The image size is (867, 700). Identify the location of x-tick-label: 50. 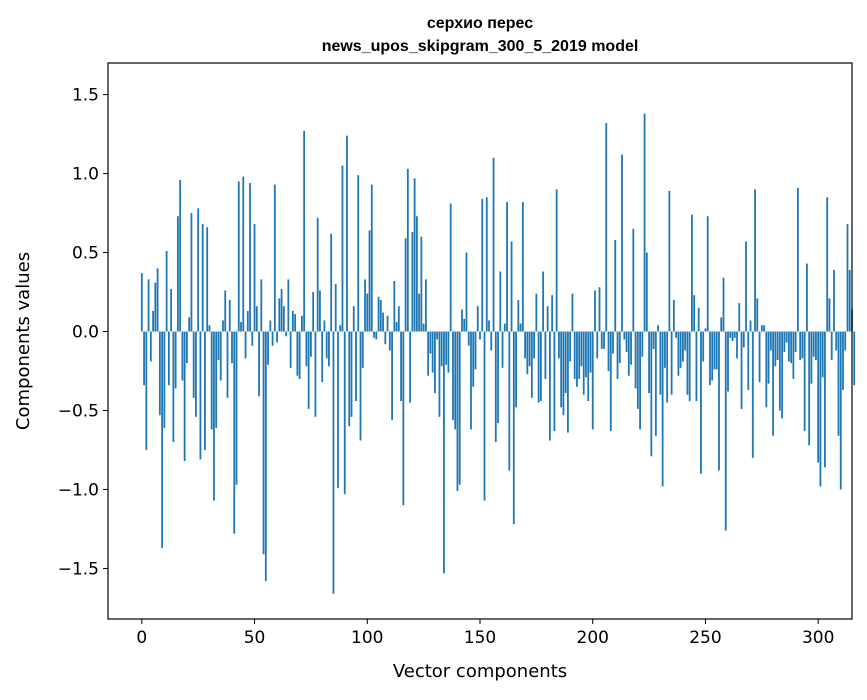
(255, 638).